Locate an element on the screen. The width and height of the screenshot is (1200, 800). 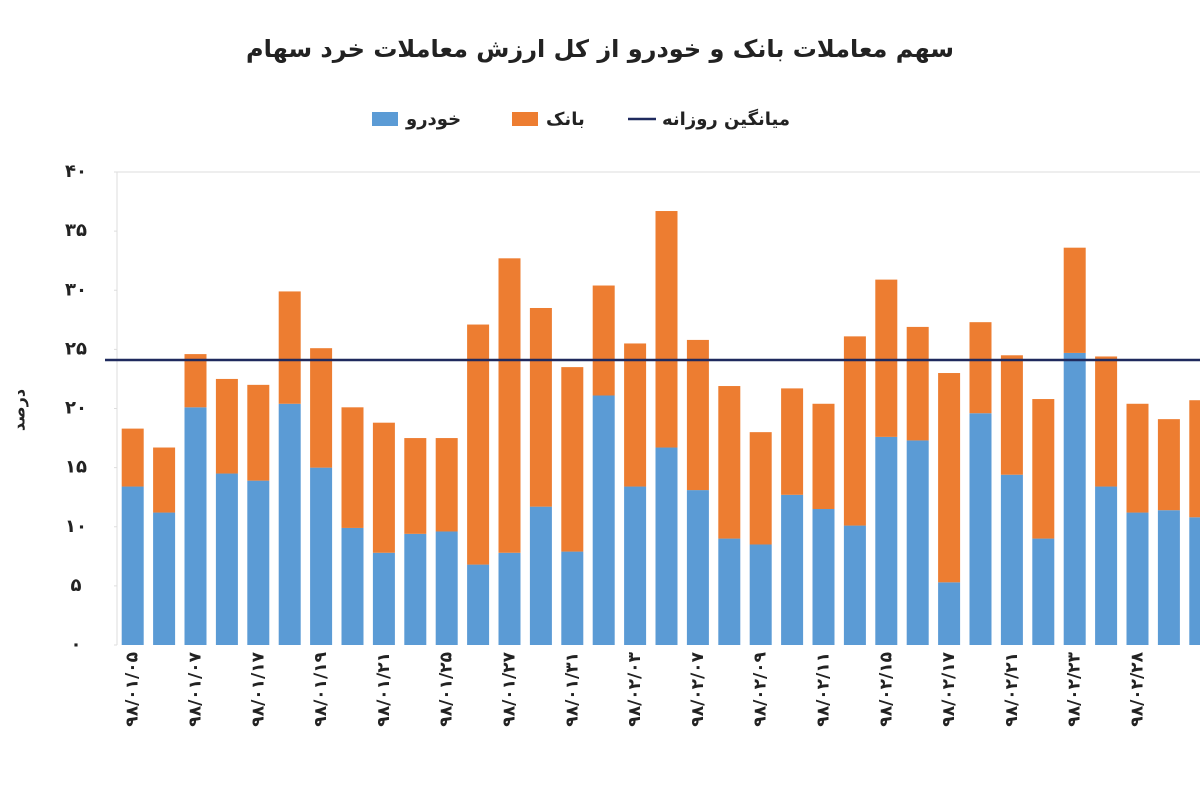
x-tick-label: ۹۸/۰۱/۳۱ is located at coordinates (572, 689).